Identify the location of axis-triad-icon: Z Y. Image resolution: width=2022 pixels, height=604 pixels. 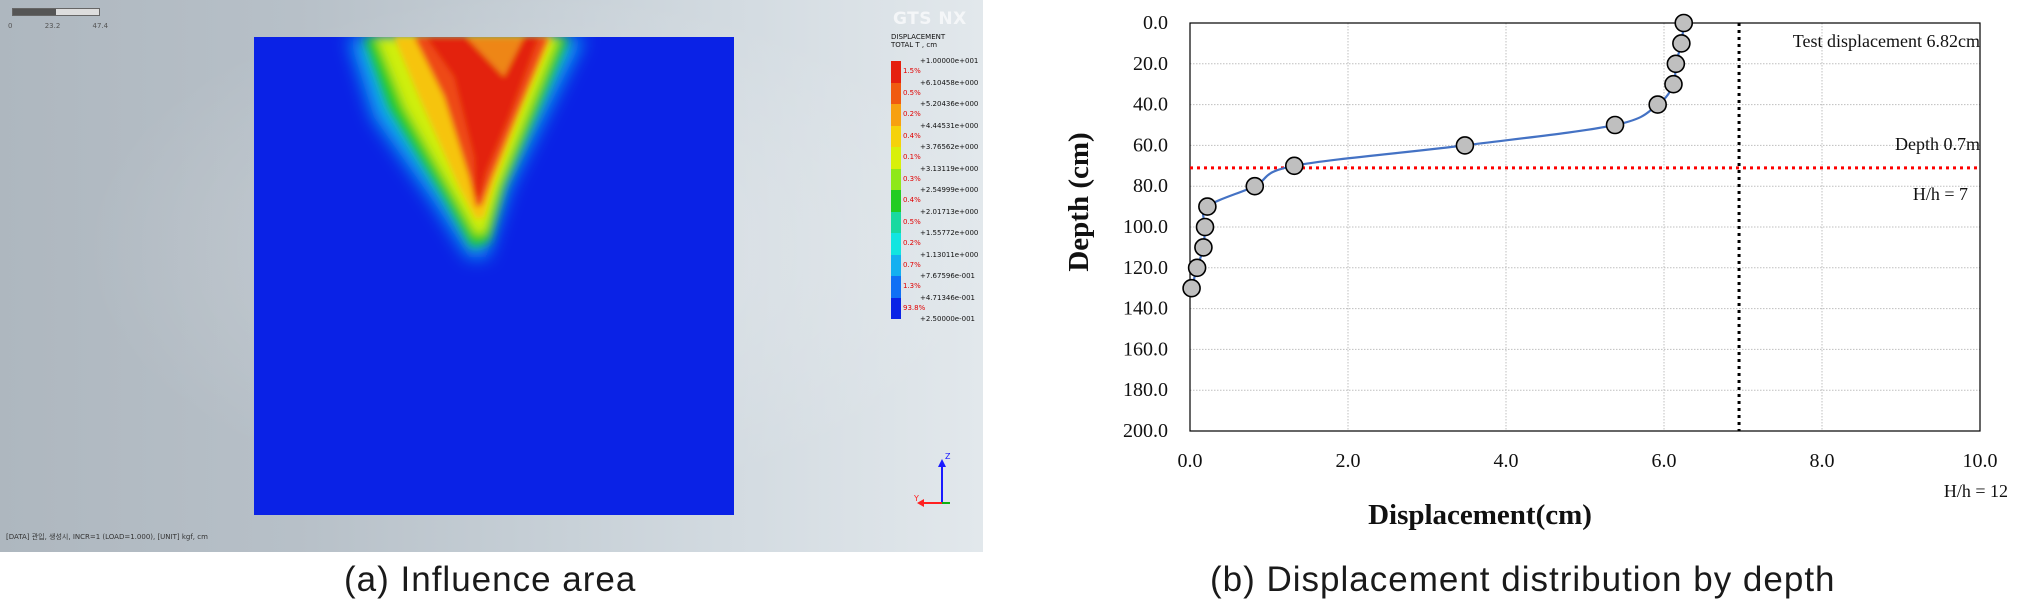
(932, 479).